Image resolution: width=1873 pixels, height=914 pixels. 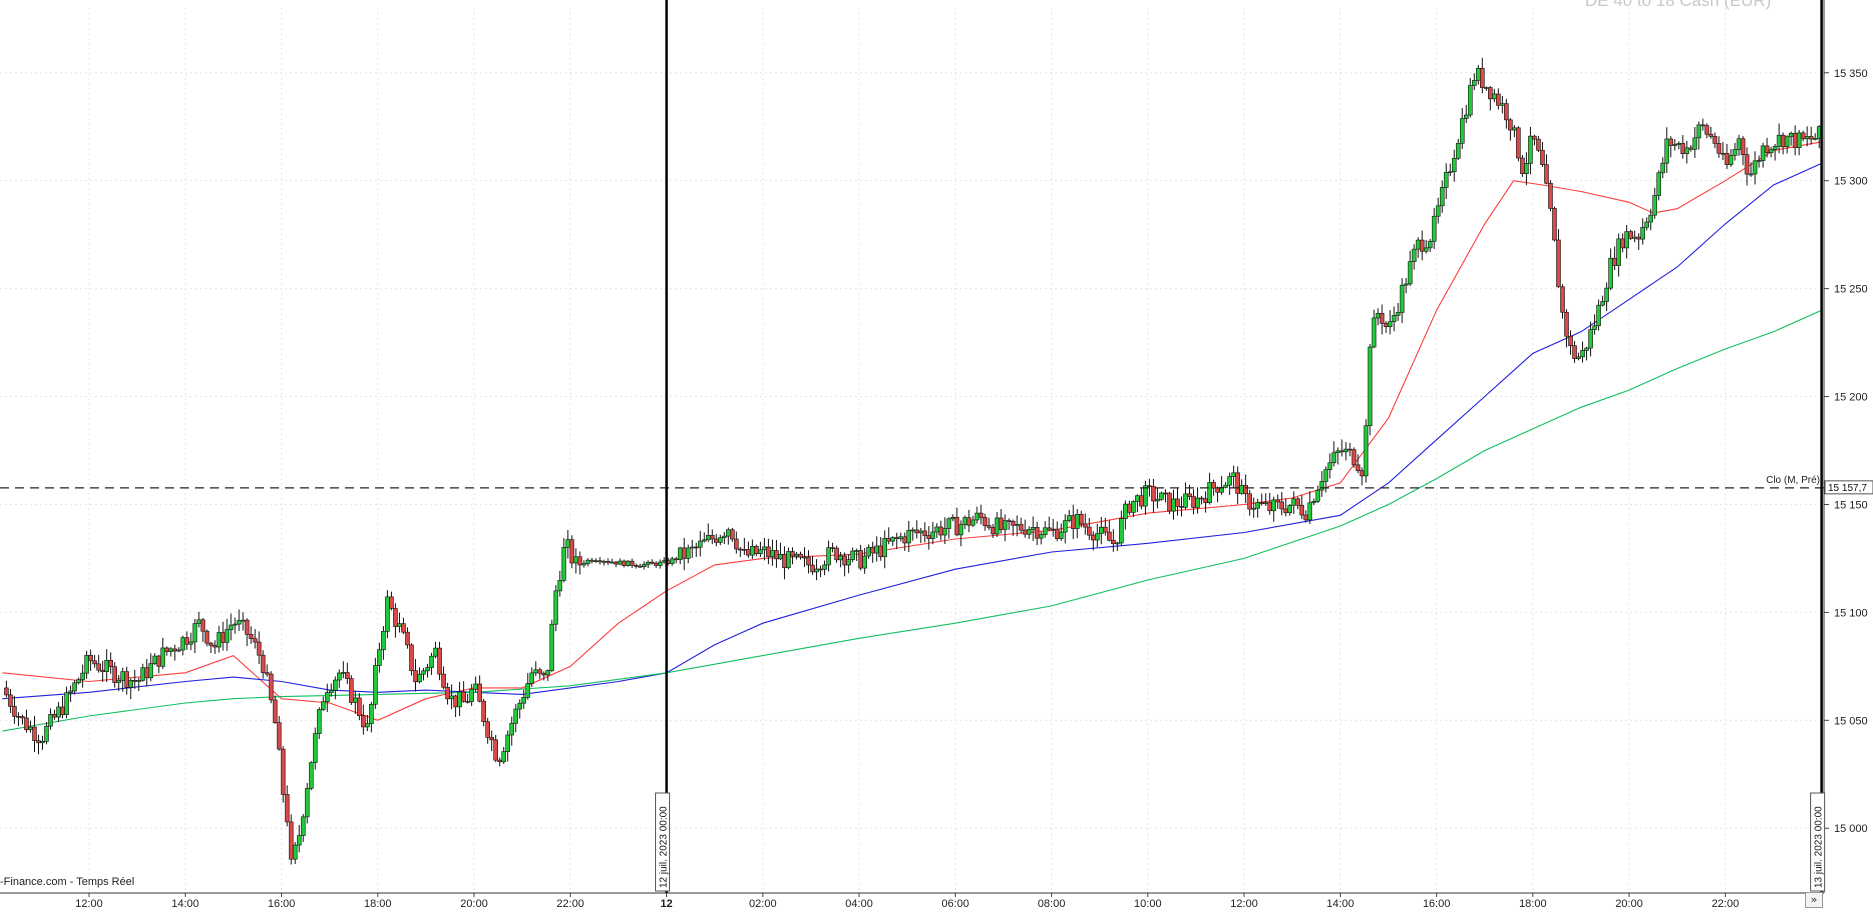 What do you see at coordinates (763, 903) in the screenshot?
I see `x-tick-label: 02:00` at bounding box center [763, 903].